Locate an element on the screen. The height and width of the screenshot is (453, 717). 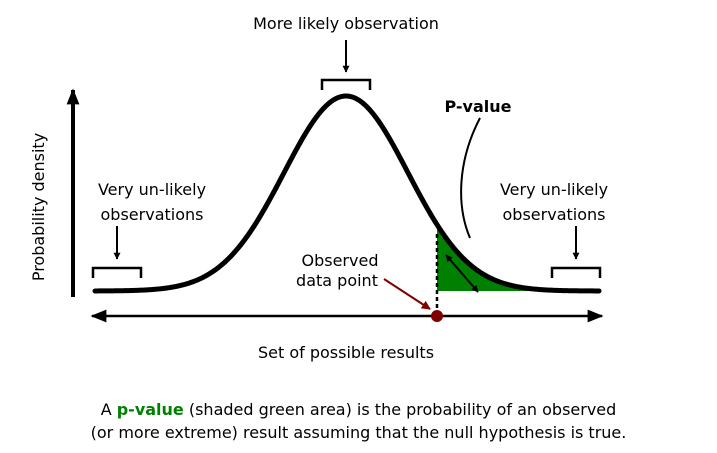
p-value-pointer-curve is located at coordinates (470, 178).